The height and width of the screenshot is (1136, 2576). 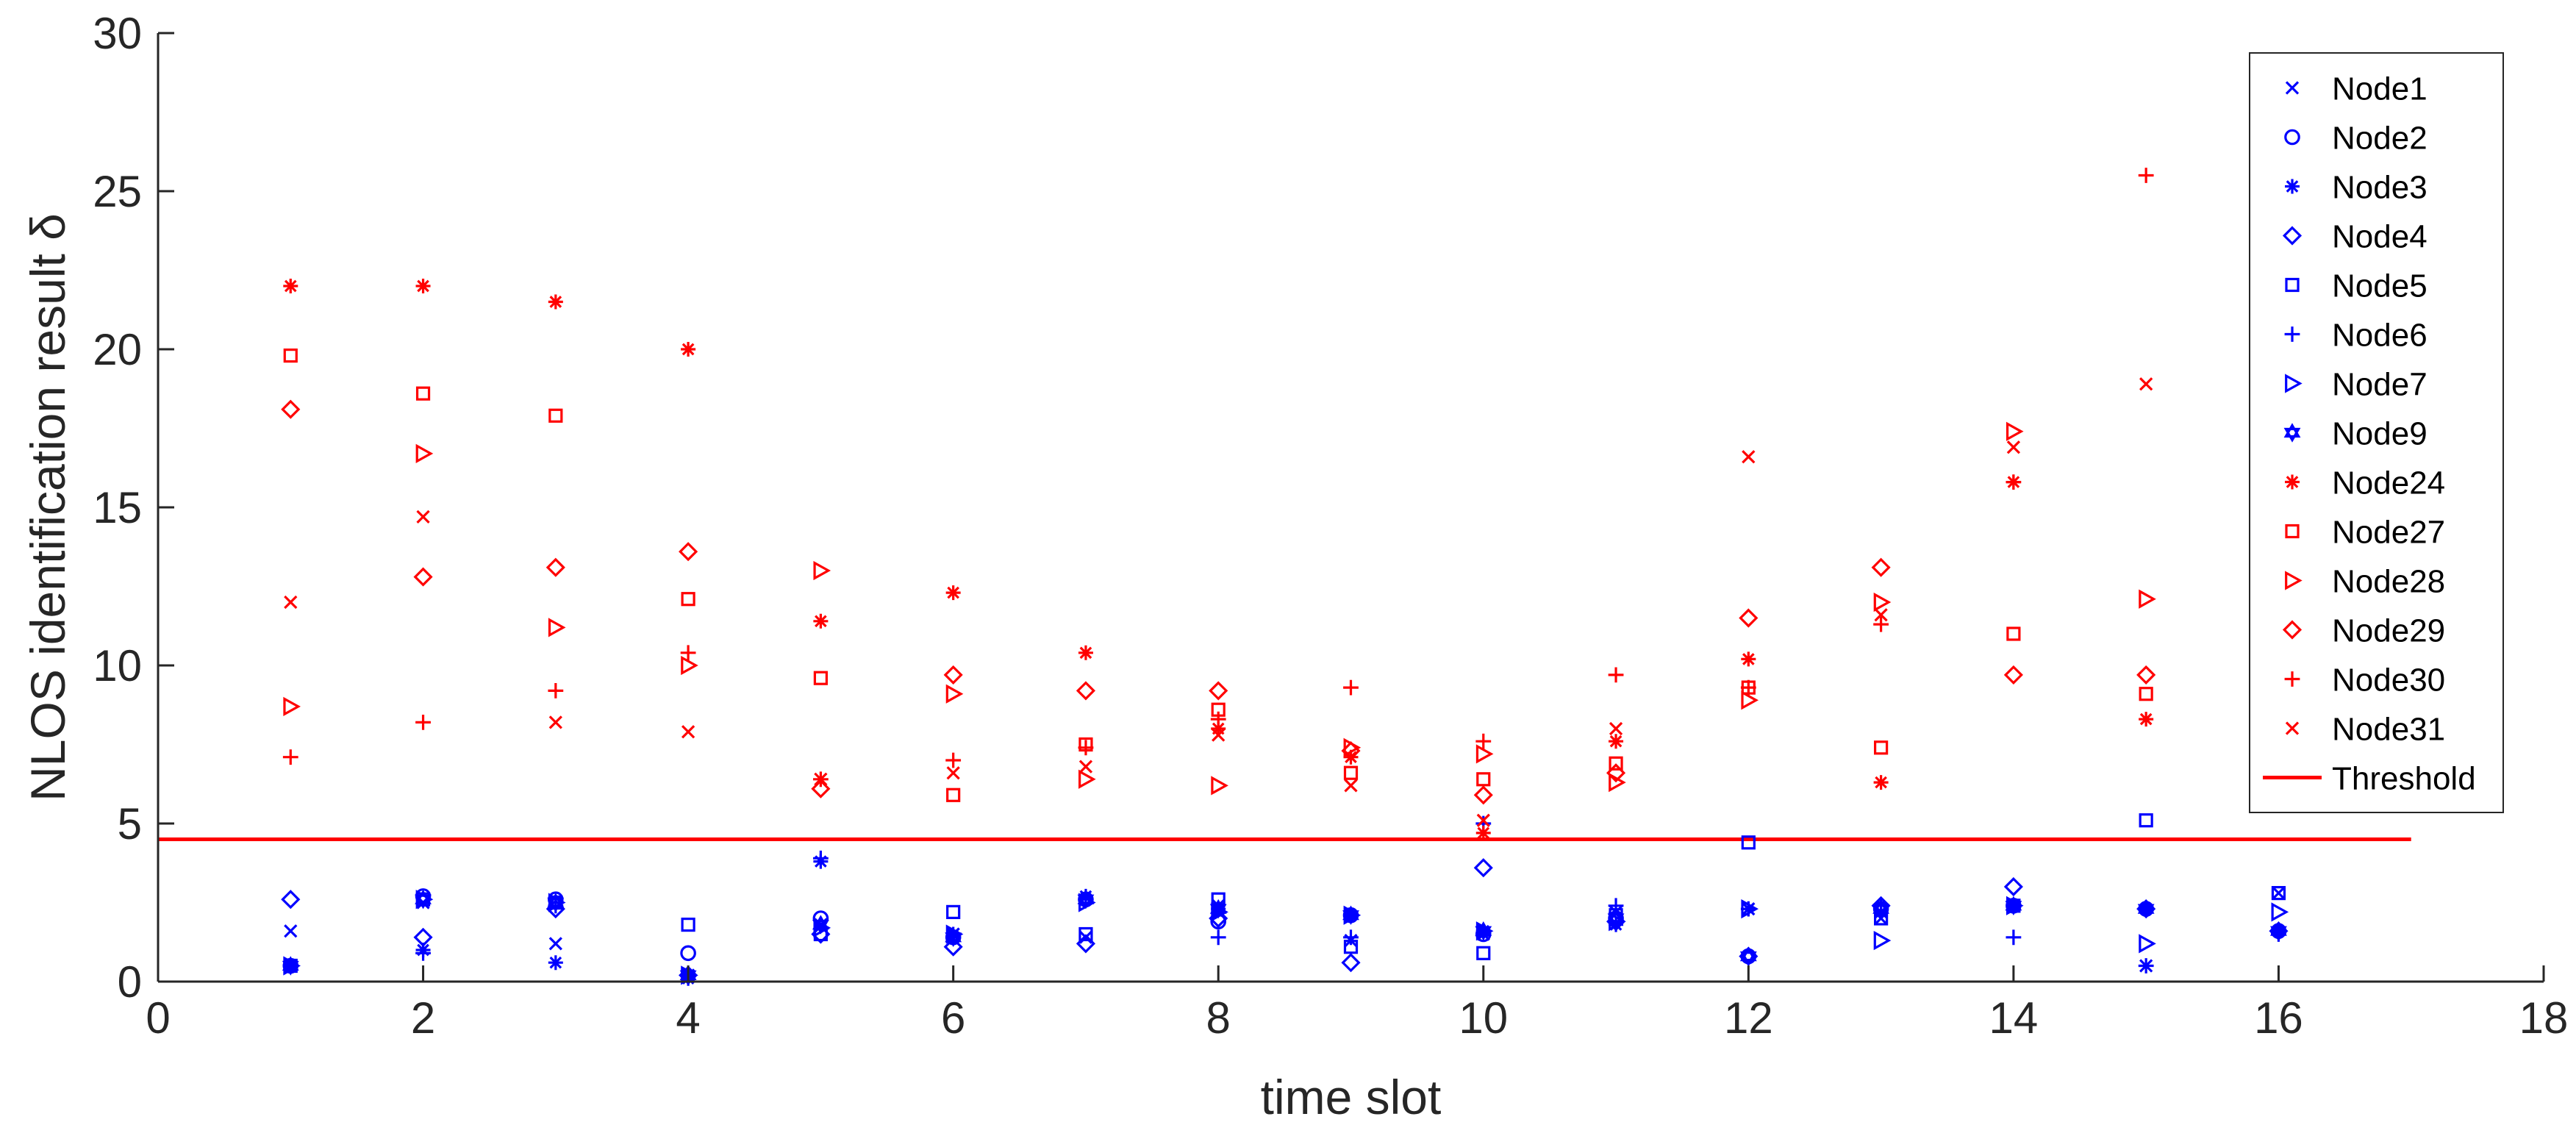 I want to click on legend-entry: Node7, so click(x=2356, y=385).